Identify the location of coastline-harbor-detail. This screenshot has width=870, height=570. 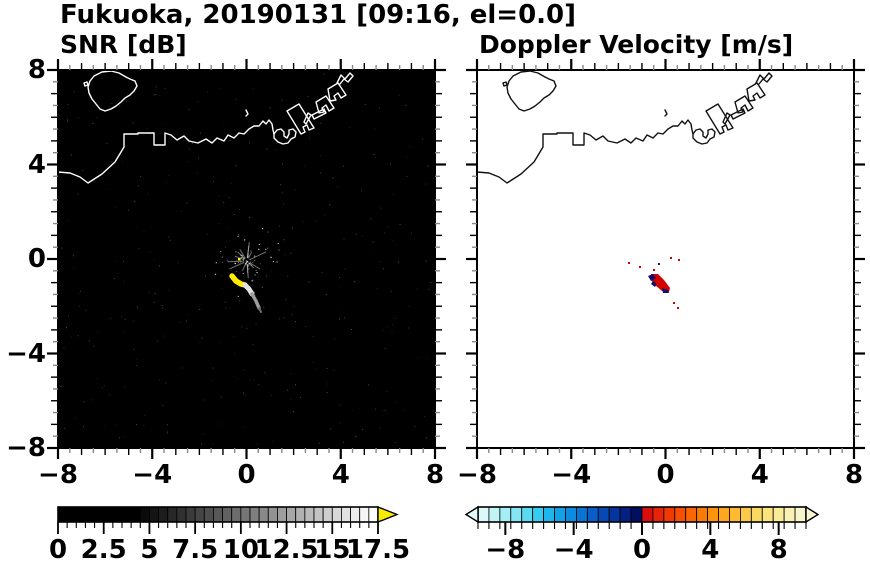
(345, 78).